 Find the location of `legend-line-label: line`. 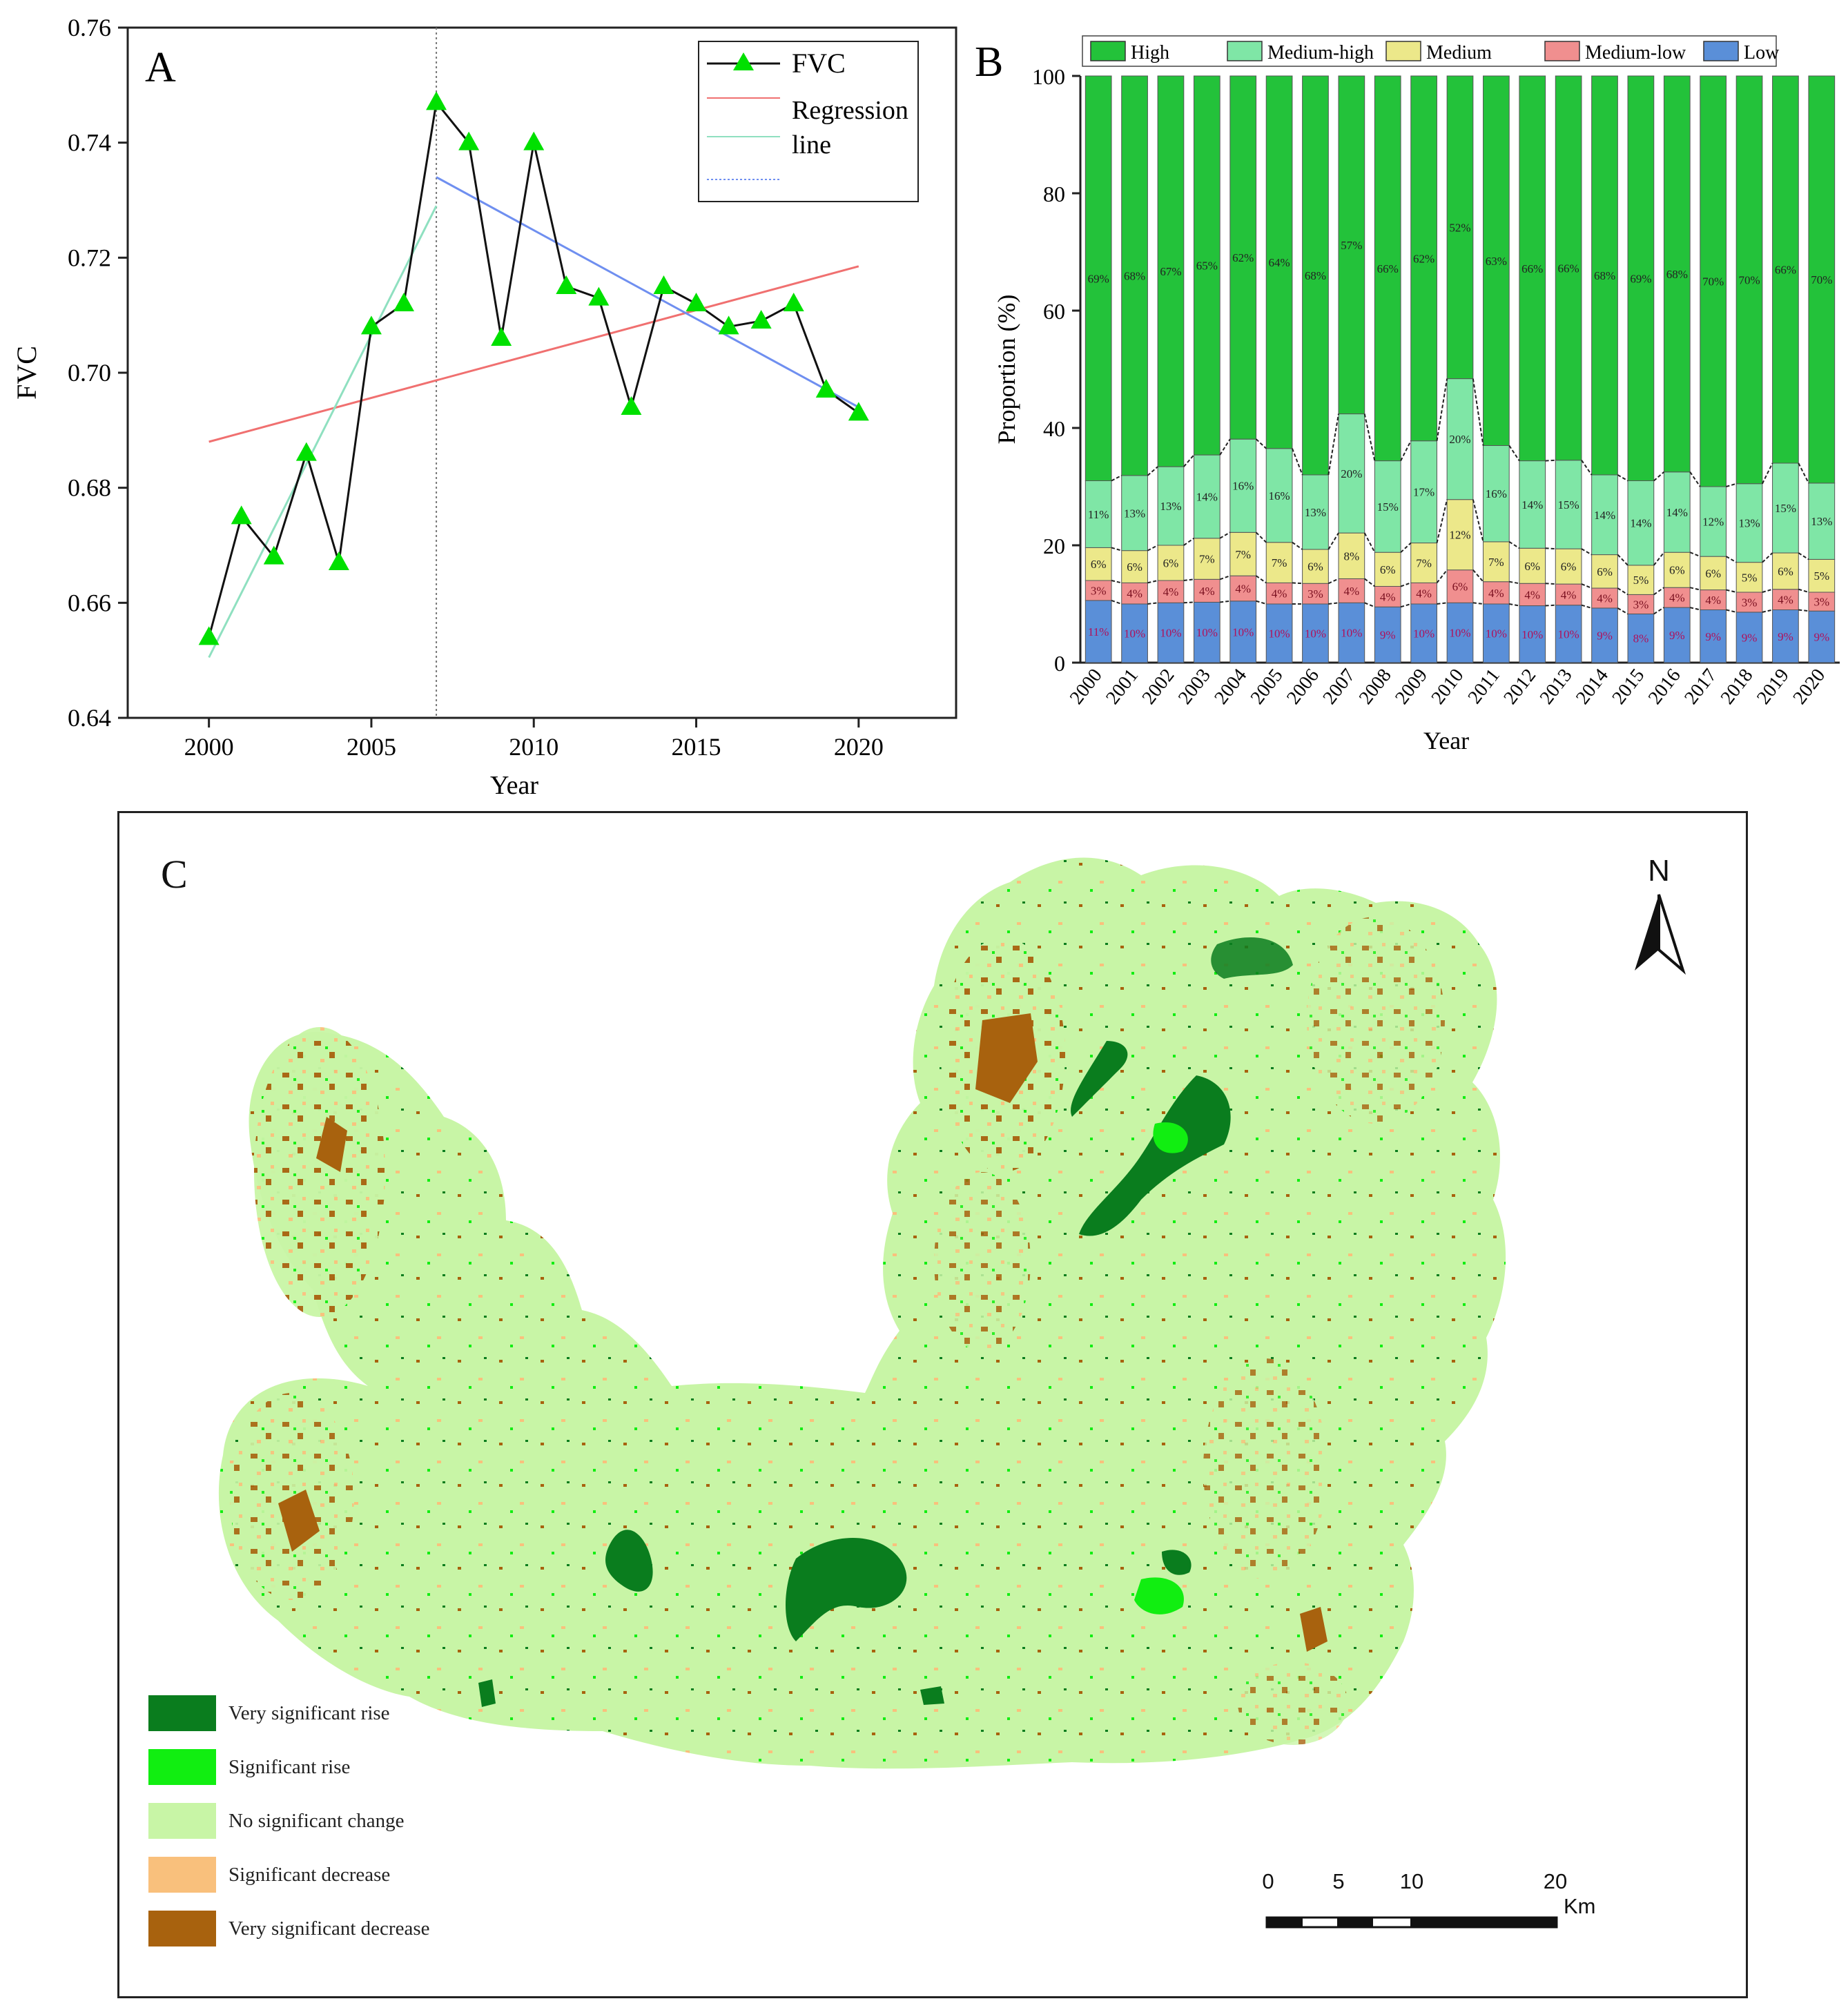

legend-line-label: line is located at coordinates (812, 144).